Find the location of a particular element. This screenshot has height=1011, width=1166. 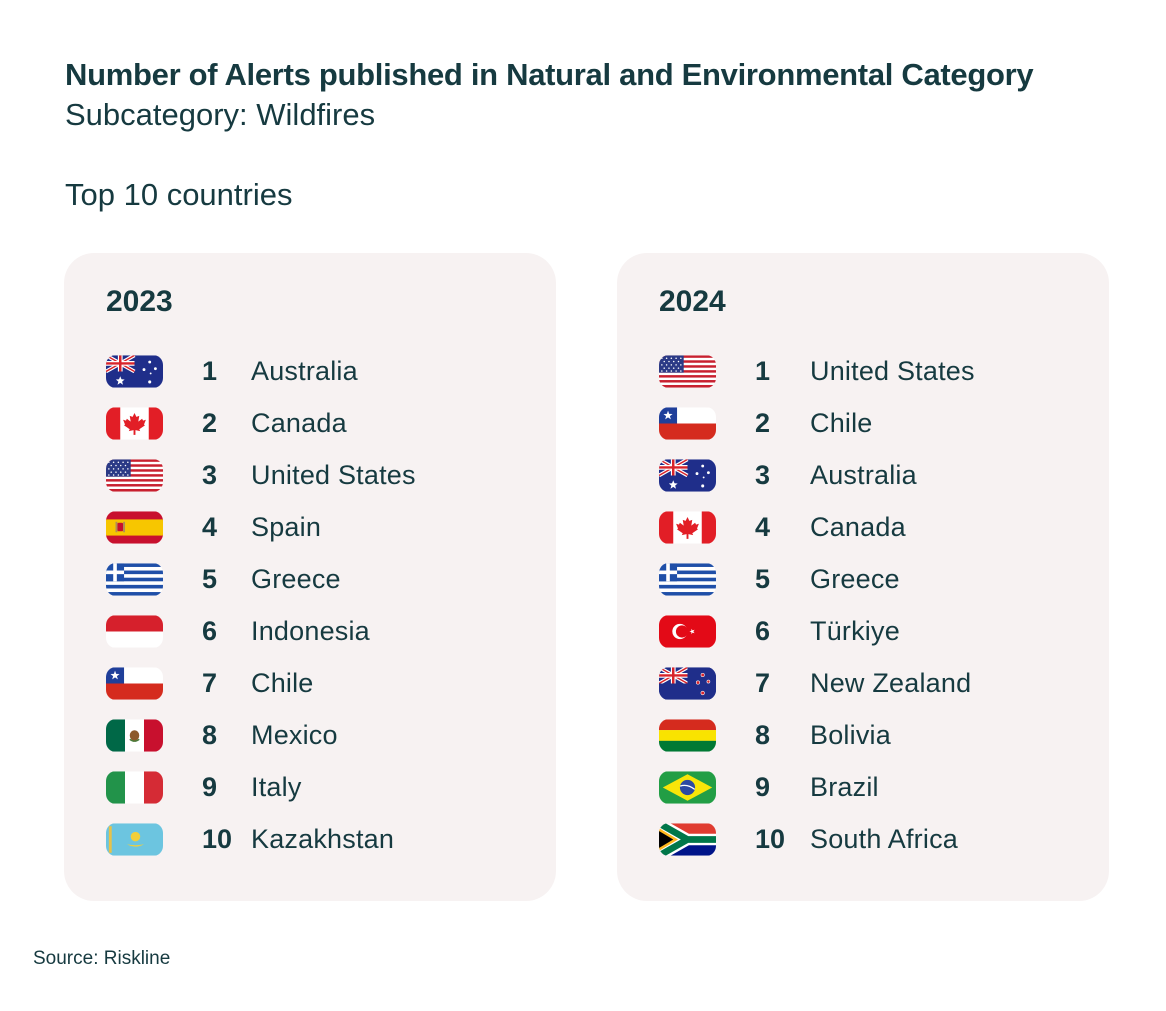

country-name: Kazakhstan is located at coordinates (323, 839).